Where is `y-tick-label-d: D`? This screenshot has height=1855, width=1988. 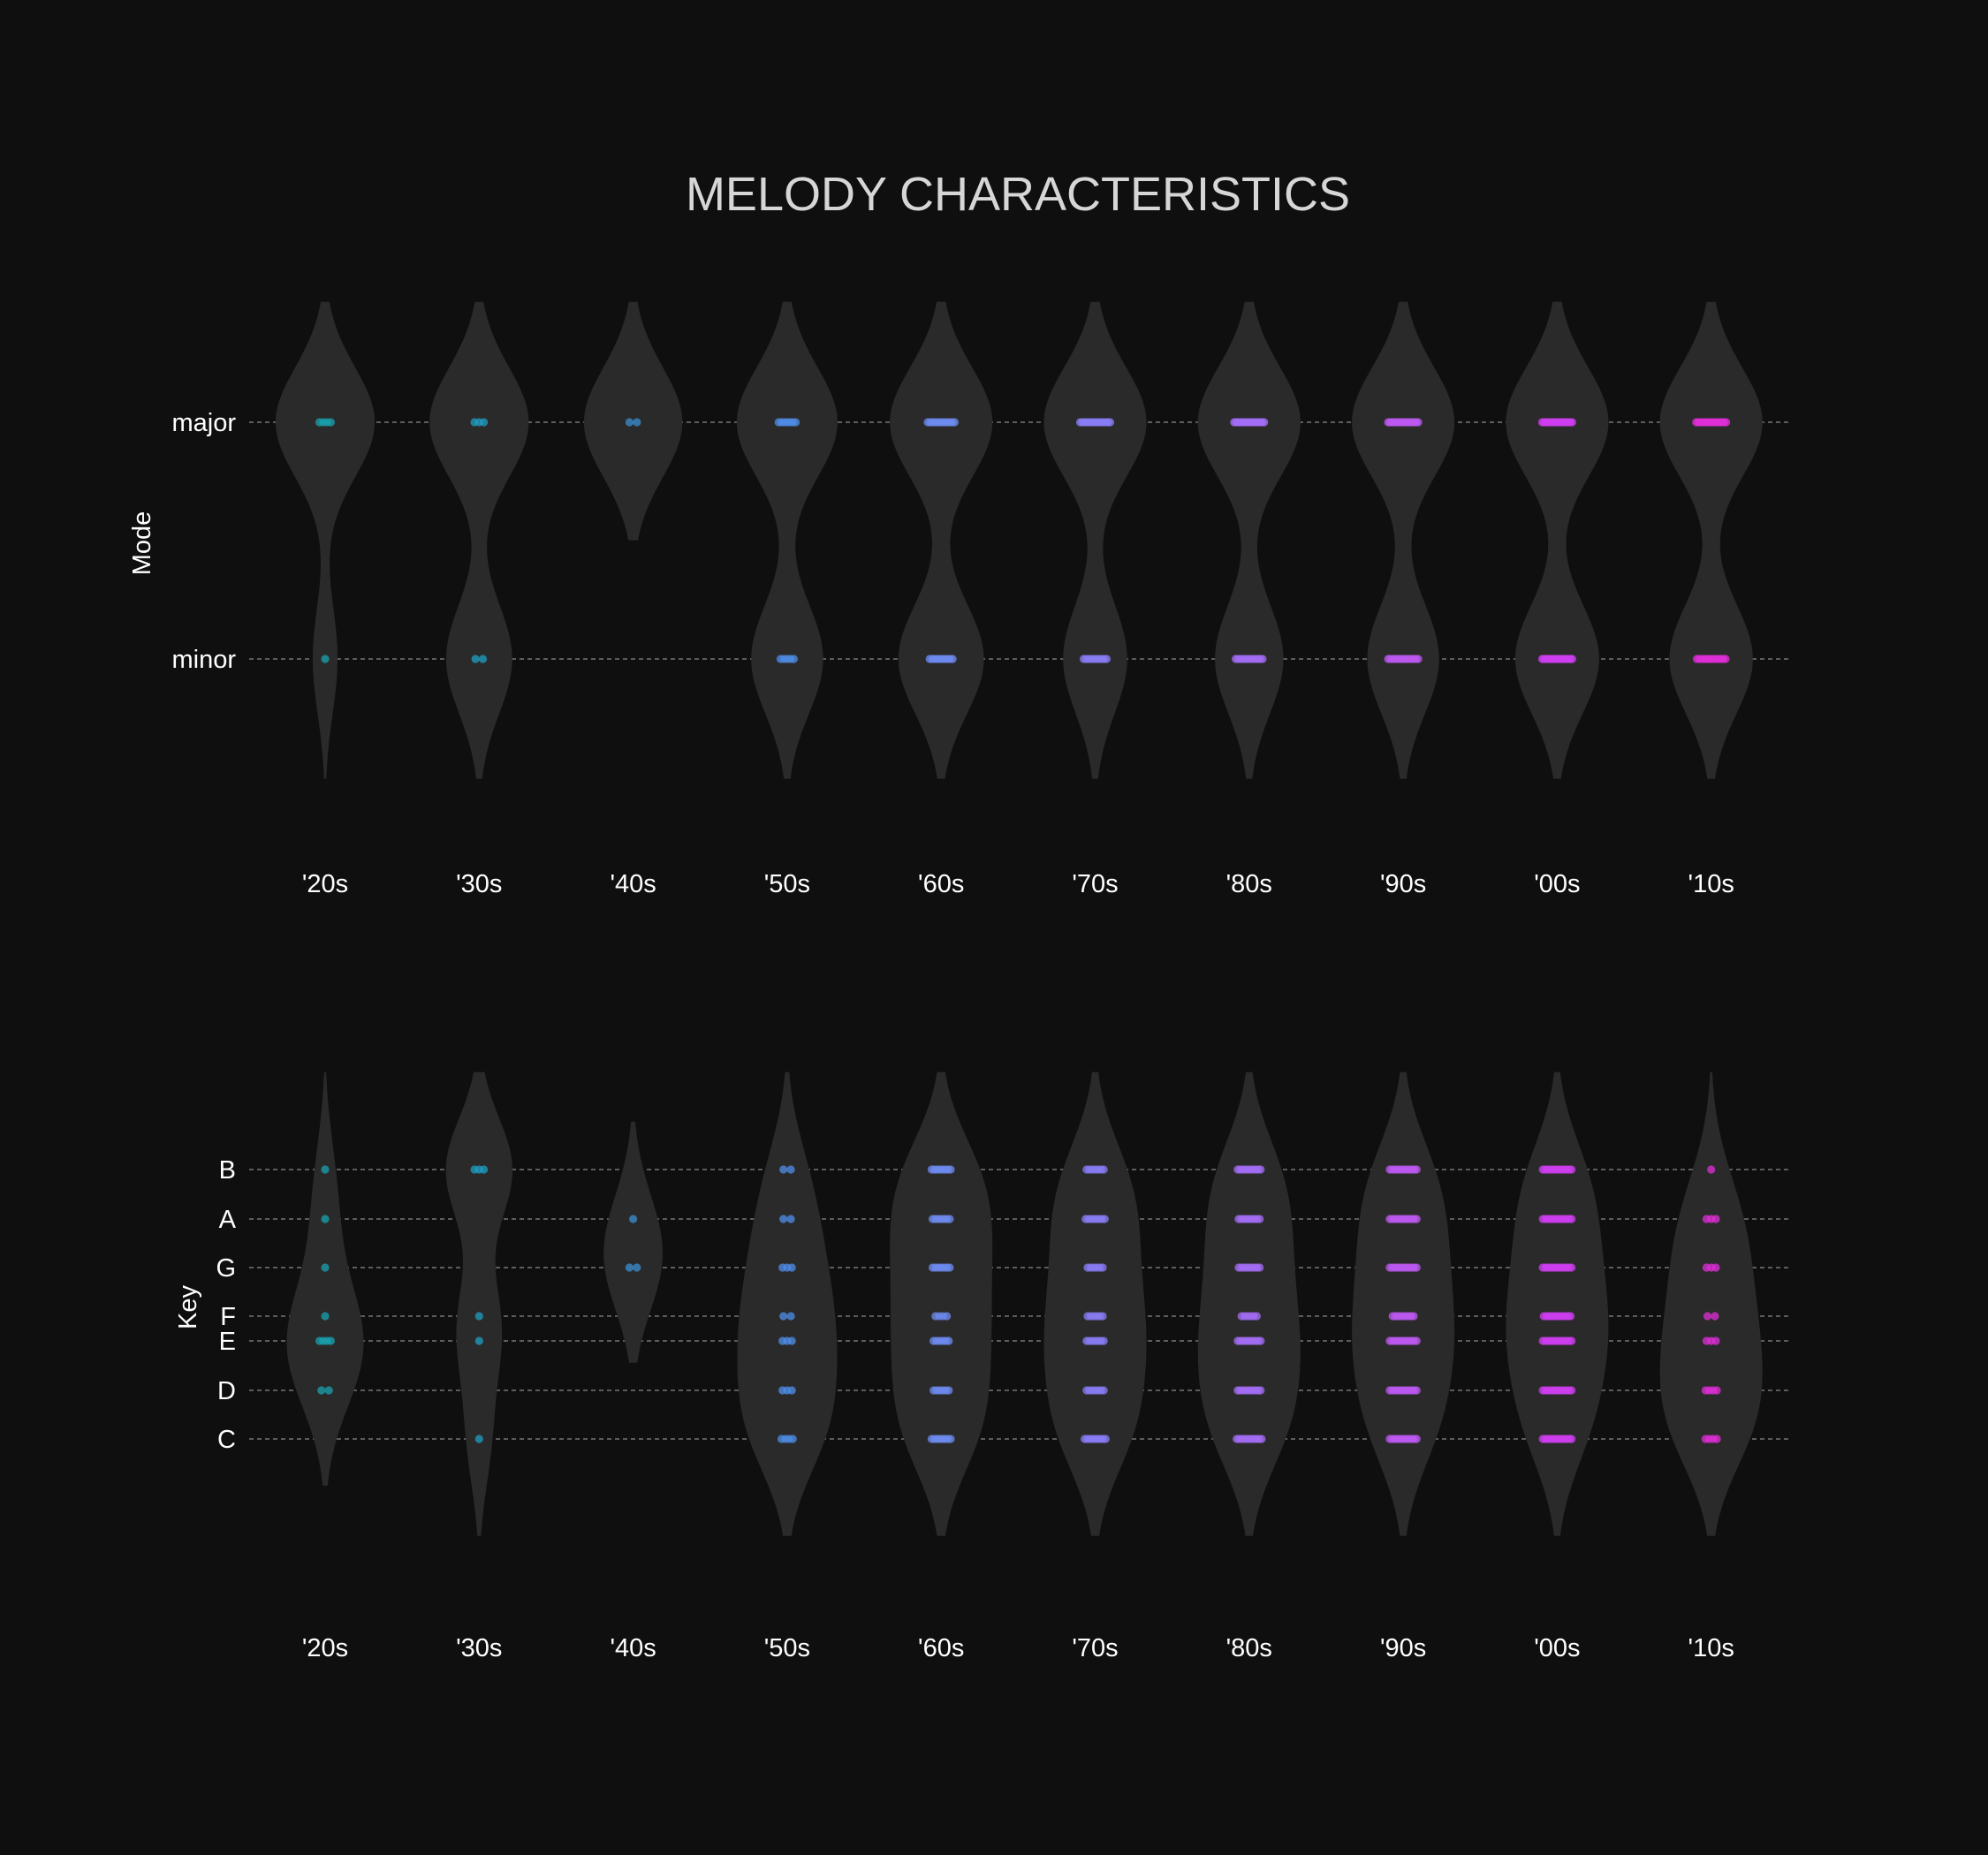 y-tick-label-d: D is located at coordinates (226, 1391).